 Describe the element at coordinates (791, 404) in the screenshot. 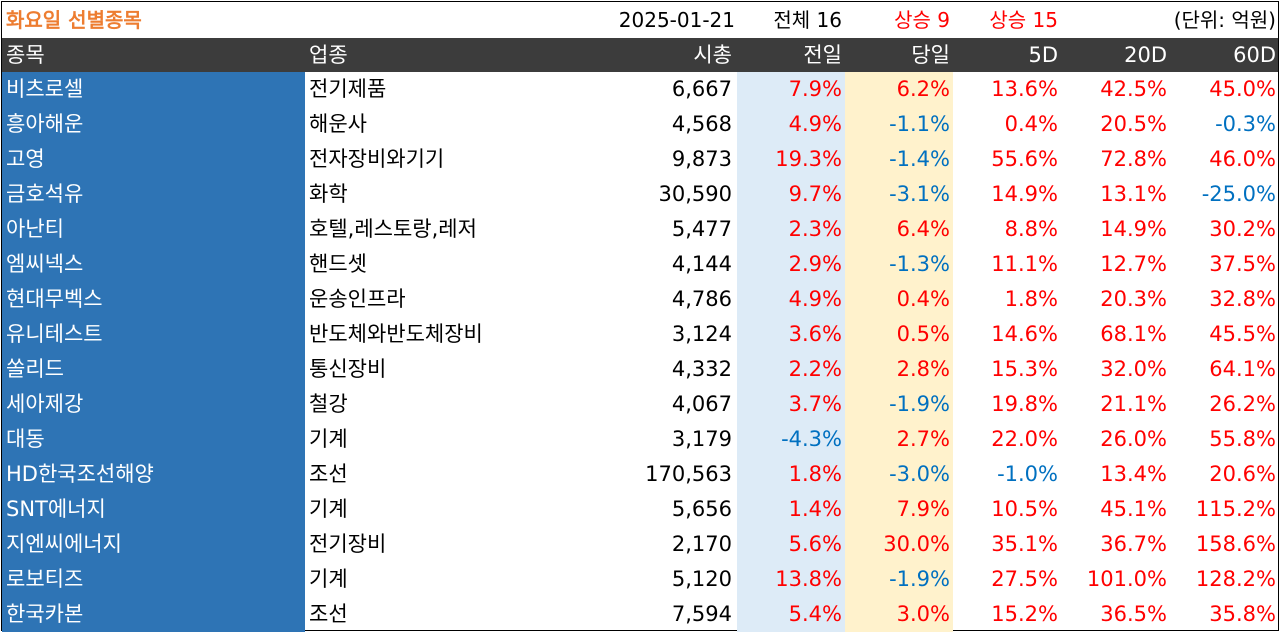

I see `change-prev-cell: 3.7%` at that location.